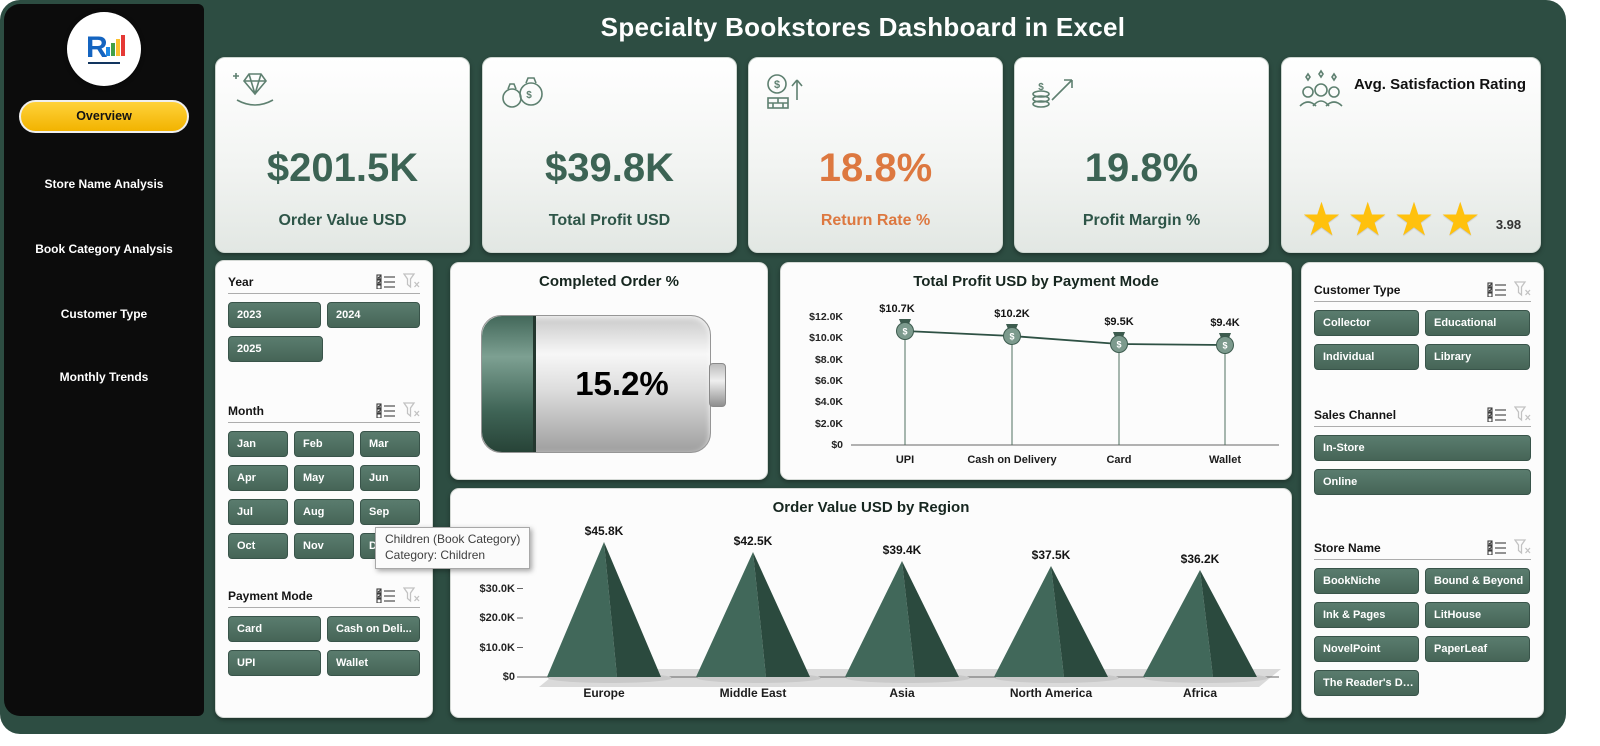 The image size is (1600, 746). Describe the element at coordinates (1366, 649) in the screenshot. I see `store-option-novelpoint: NovelPoint` at that location.